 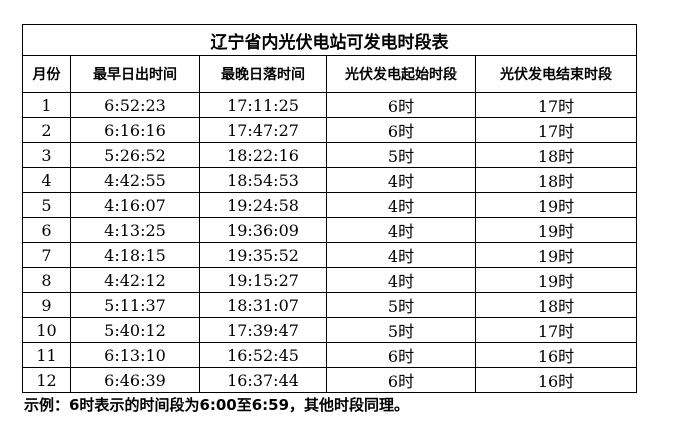 I want to click on cell-sunset: 16:37:44, so click(x=263, y=380).